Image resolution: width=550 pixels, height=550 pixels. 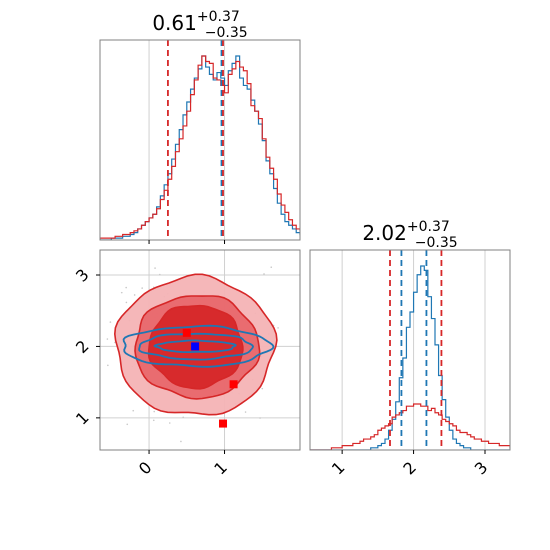 I want to click on joint-y-ticks: 1 2 3, so click(x=86, y=347).